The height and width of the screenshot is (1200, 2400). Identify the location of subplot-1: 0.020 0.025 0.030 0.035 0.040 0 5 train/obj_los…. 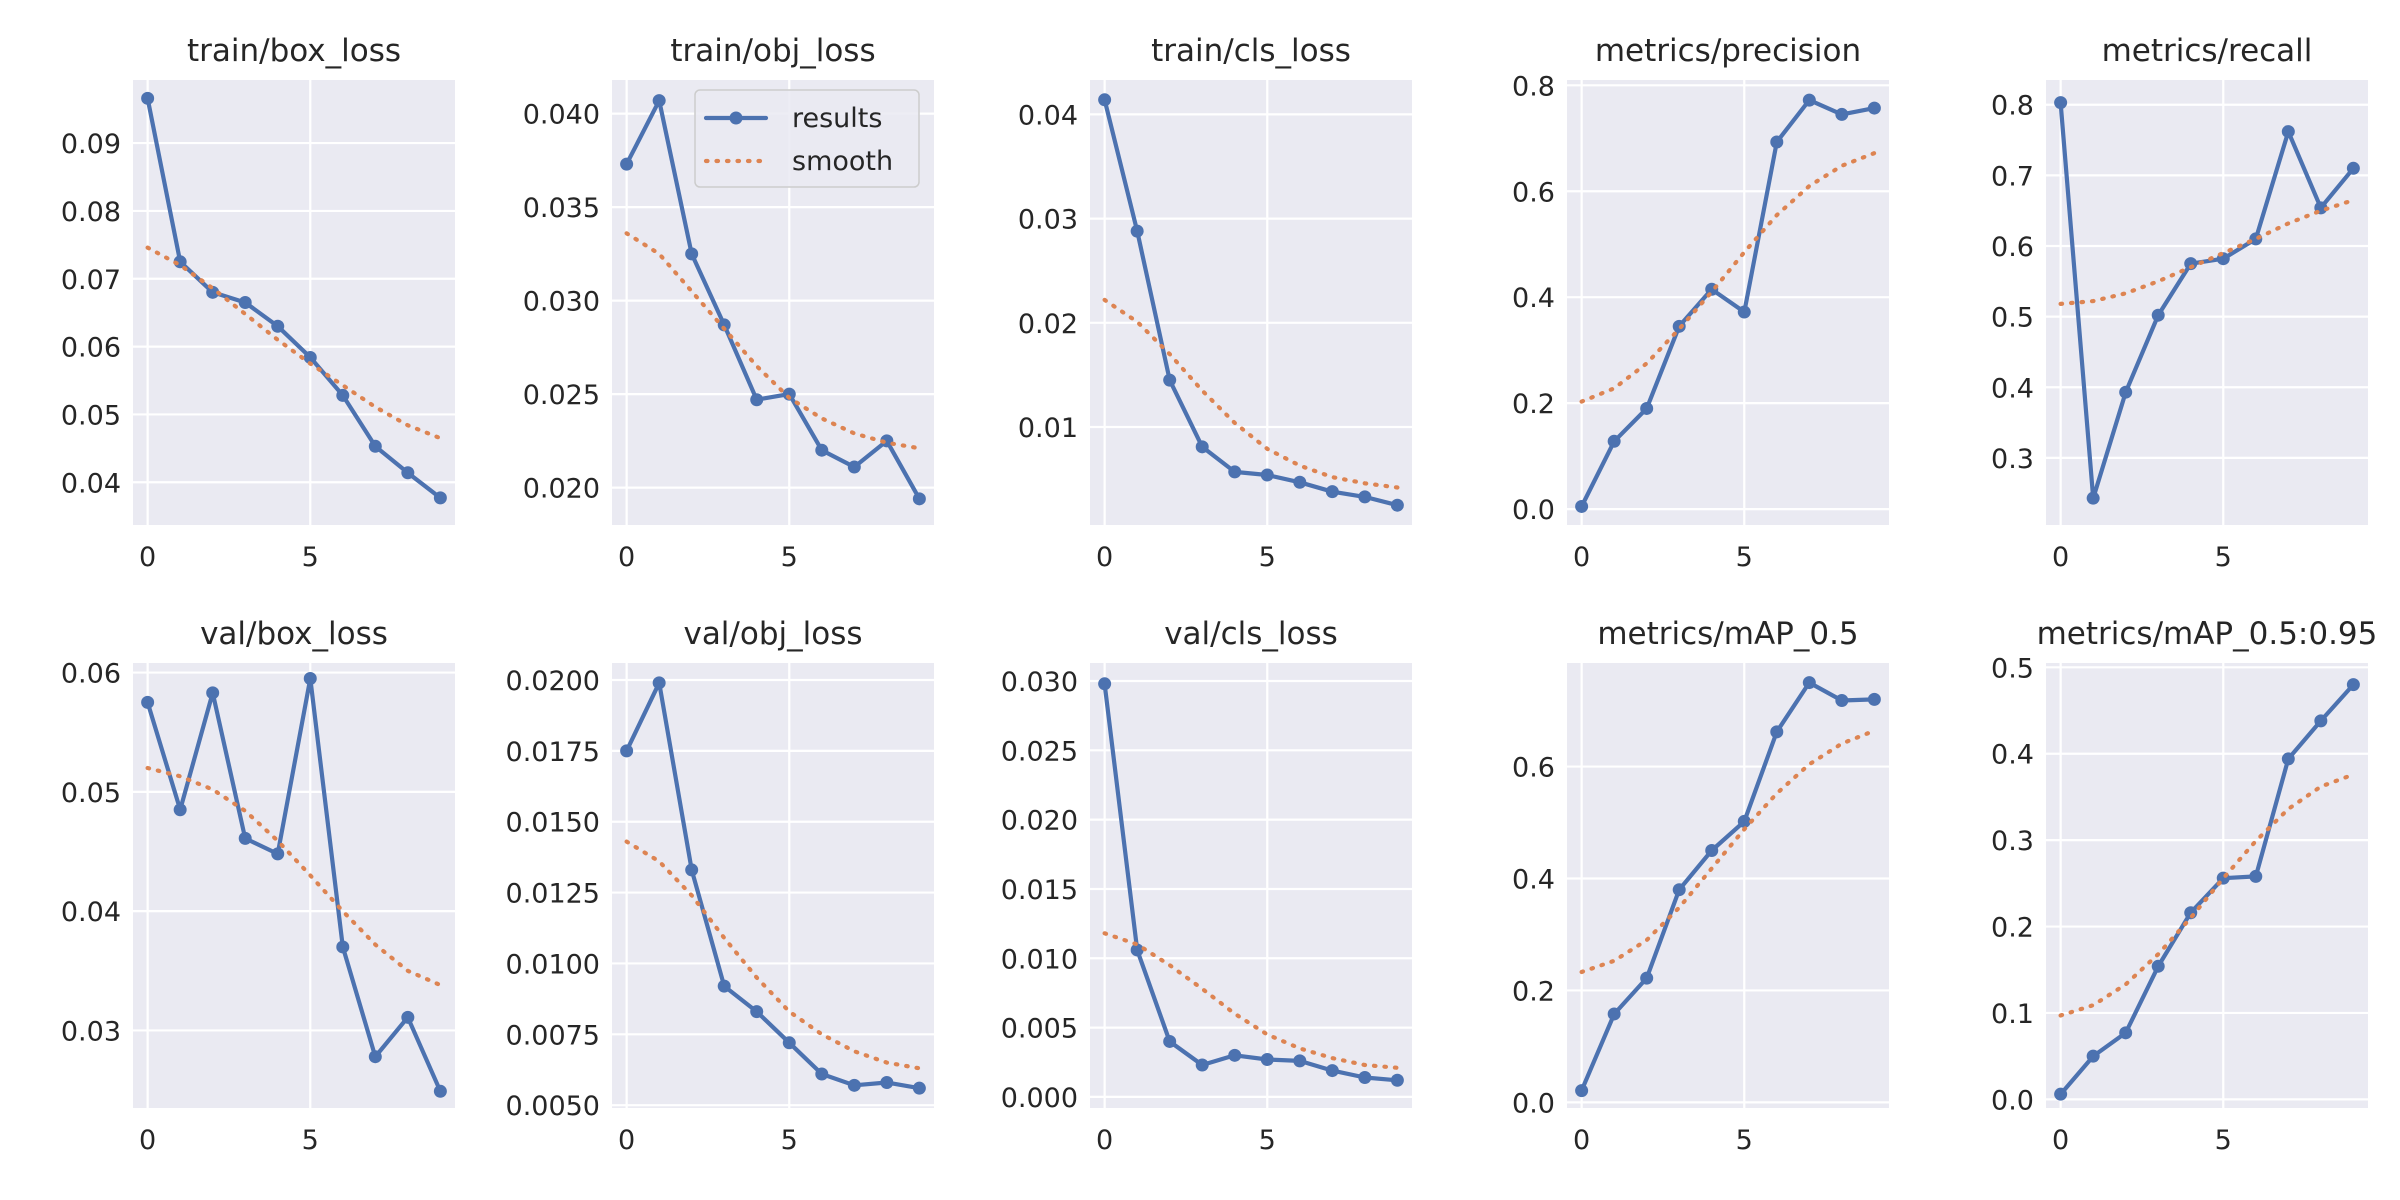
(728, 303).